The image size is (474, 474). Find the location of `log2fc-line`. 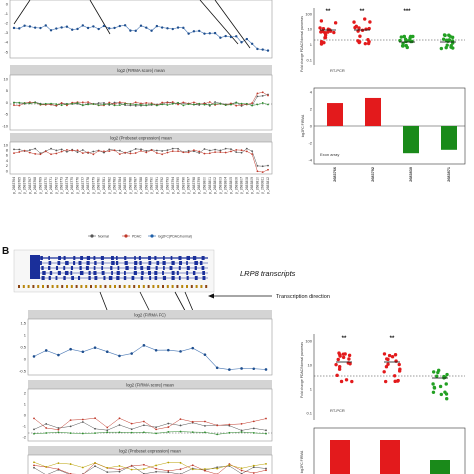

log2fc-line is located at coordinates (150, 465).